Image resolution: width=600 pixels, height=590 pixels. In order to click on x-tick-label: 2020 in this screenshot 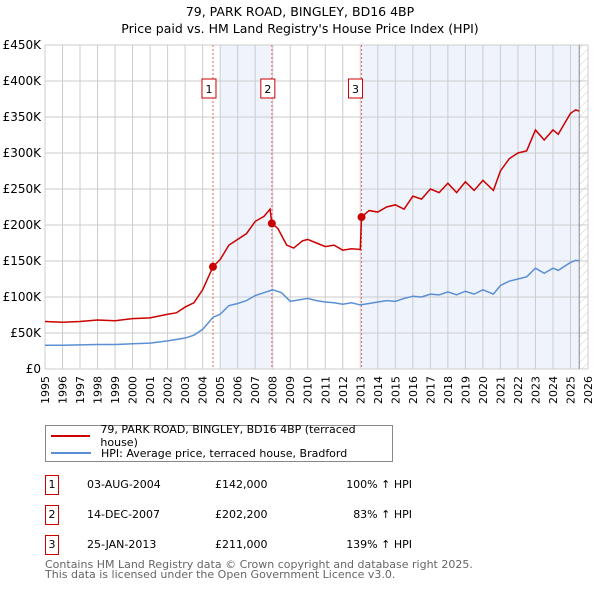, I will do `click(483, 390)`.